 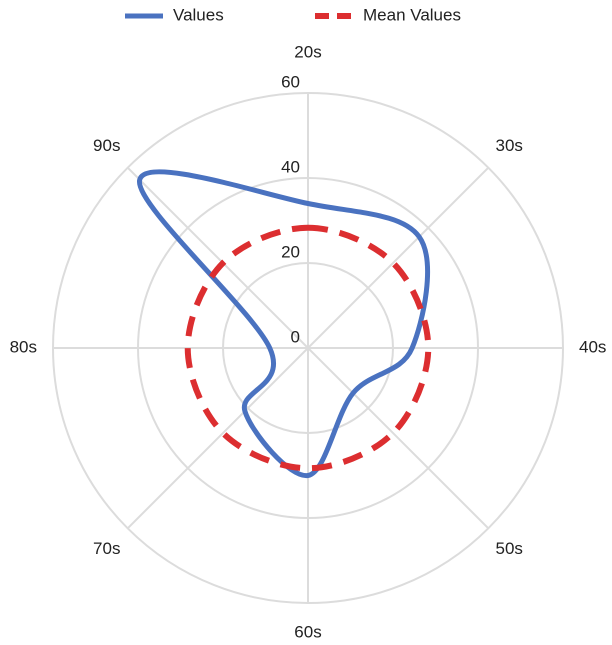 I want to click on category-label: 90s, so click(x=106, y=145).